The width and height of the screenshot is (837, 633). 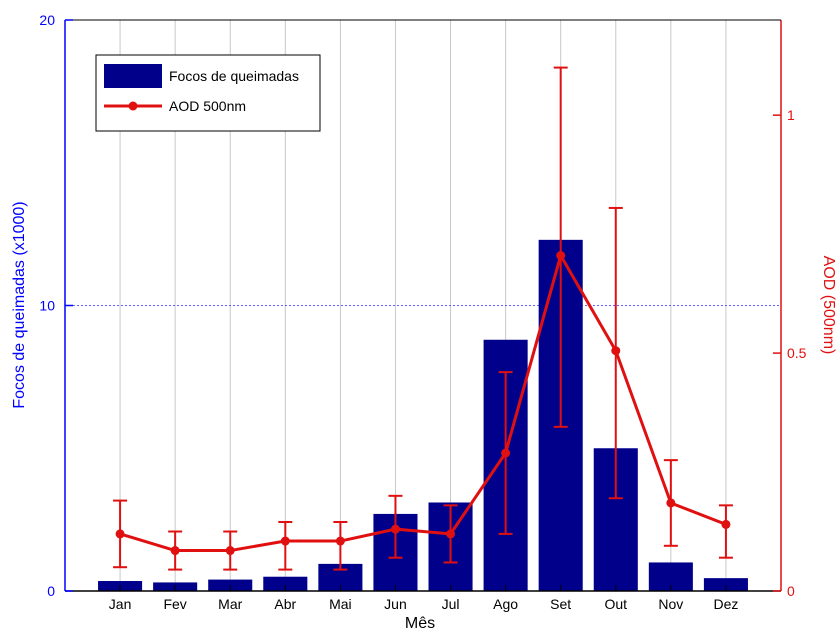 What do you see at coordinates (395, 604) in the screenshot?
I see `x-tick-label: Jun` at bounding box center [395, 604].